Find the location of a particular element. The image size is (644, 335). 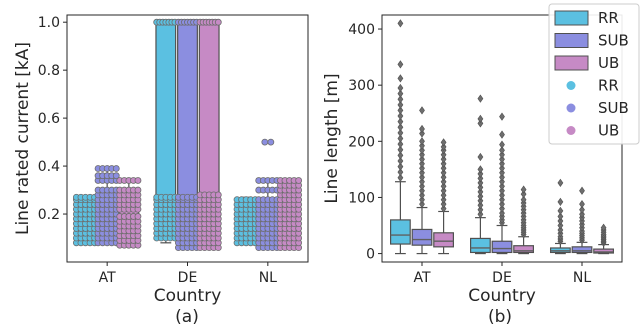

x-tick-label: NL is located at coordinates (582, 278).